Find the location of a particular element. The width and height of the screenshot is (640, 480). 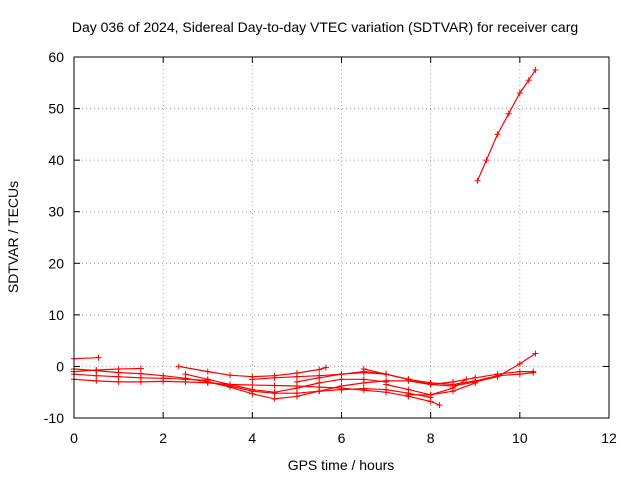

x-tick-label: 10 is located at coordinates (520, 438).